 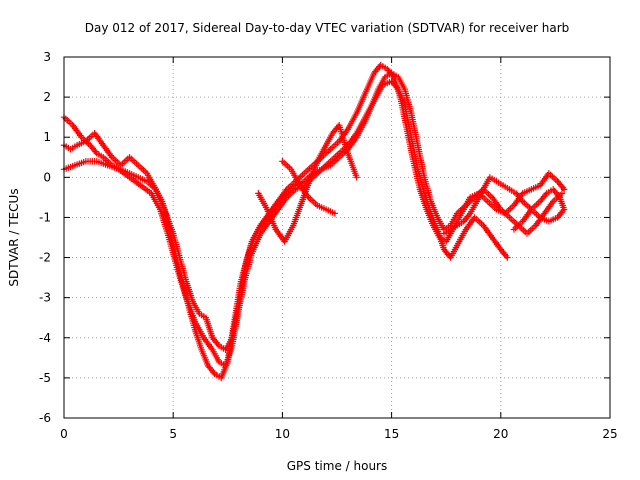 What do you see at coordinates (45, 378) in the screenshot?
I see `y-tick-label: -5` at bounding box center [45, 378].